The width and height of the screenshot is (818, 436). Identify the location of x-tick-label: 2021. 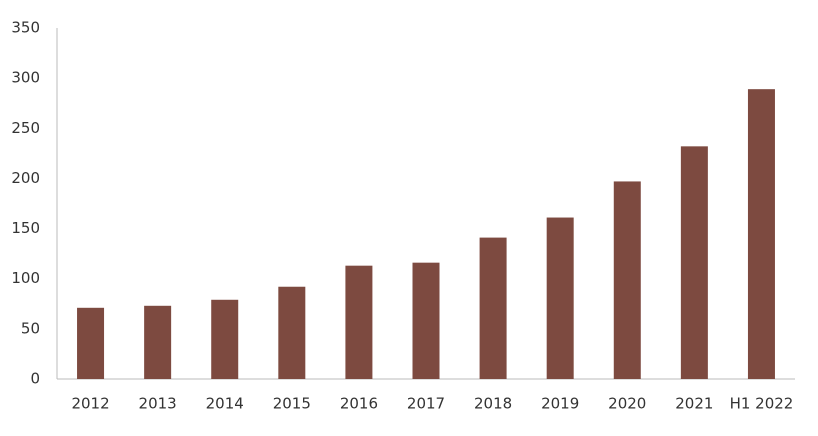
(694, 404).